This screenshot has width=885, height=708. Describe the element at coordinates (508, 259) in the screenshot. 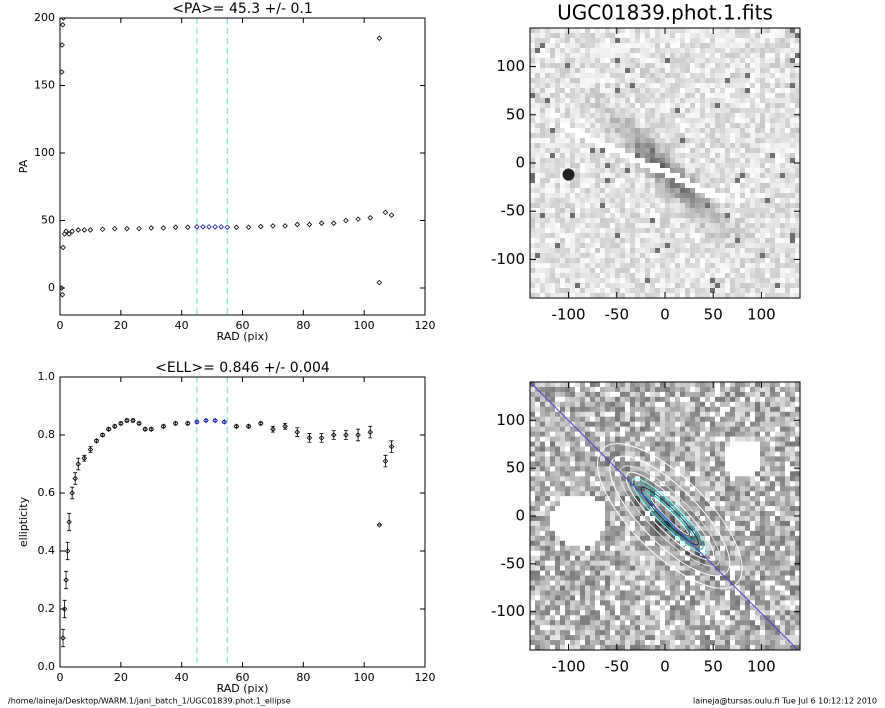

I see `y-tick-label: -100` at that location.